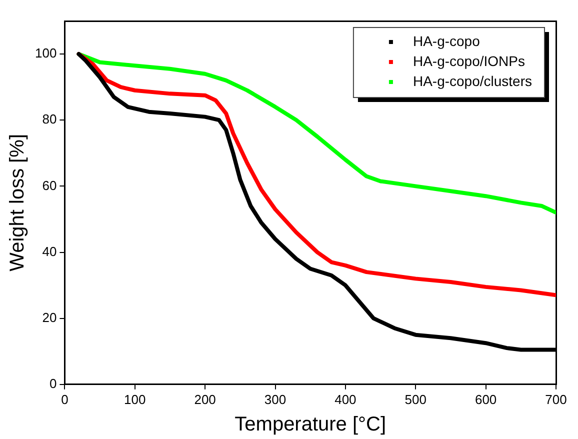  What do you see at coordinates (469, 60) in the screenshot?
I see `legend-label: HA-g-copo/IONPs` at bounding box center [469, 60].